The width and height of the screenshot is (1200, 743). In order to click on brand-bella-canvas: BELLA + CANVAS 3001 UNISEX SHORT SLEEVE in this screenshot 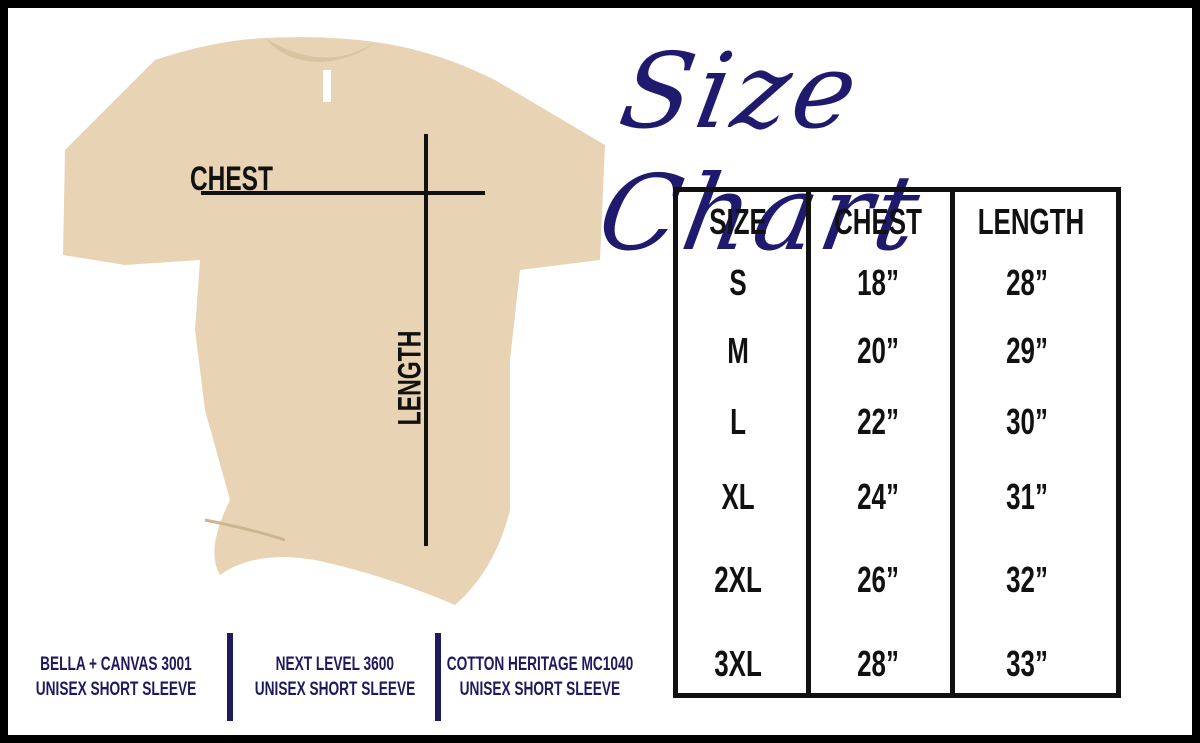, I will do `click(116, 677)`.